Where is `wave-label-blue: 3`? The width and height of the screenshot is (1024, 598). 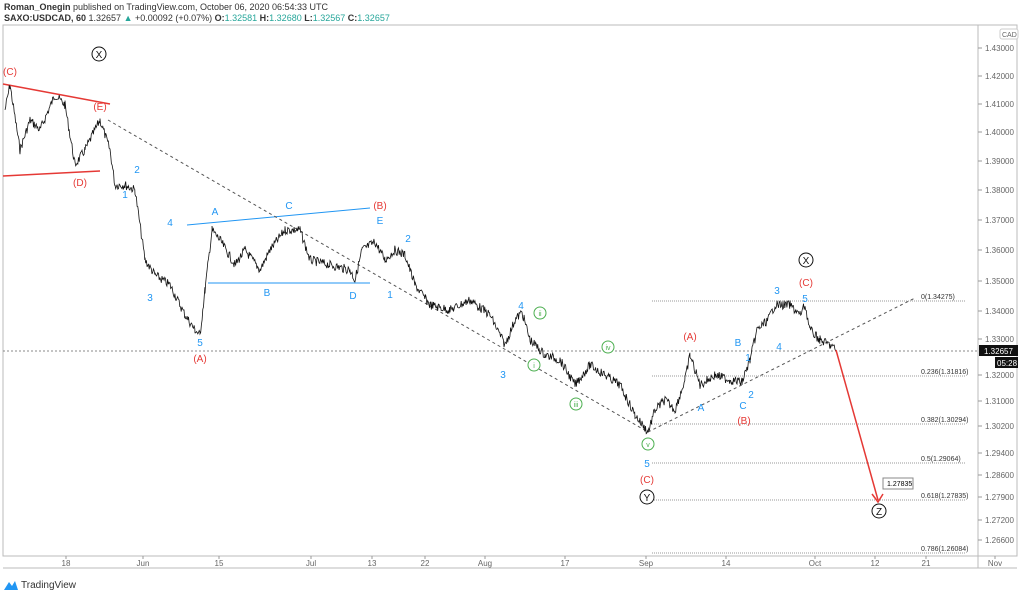
wave-label-blue: 3 is located at coordinates (150, 298).